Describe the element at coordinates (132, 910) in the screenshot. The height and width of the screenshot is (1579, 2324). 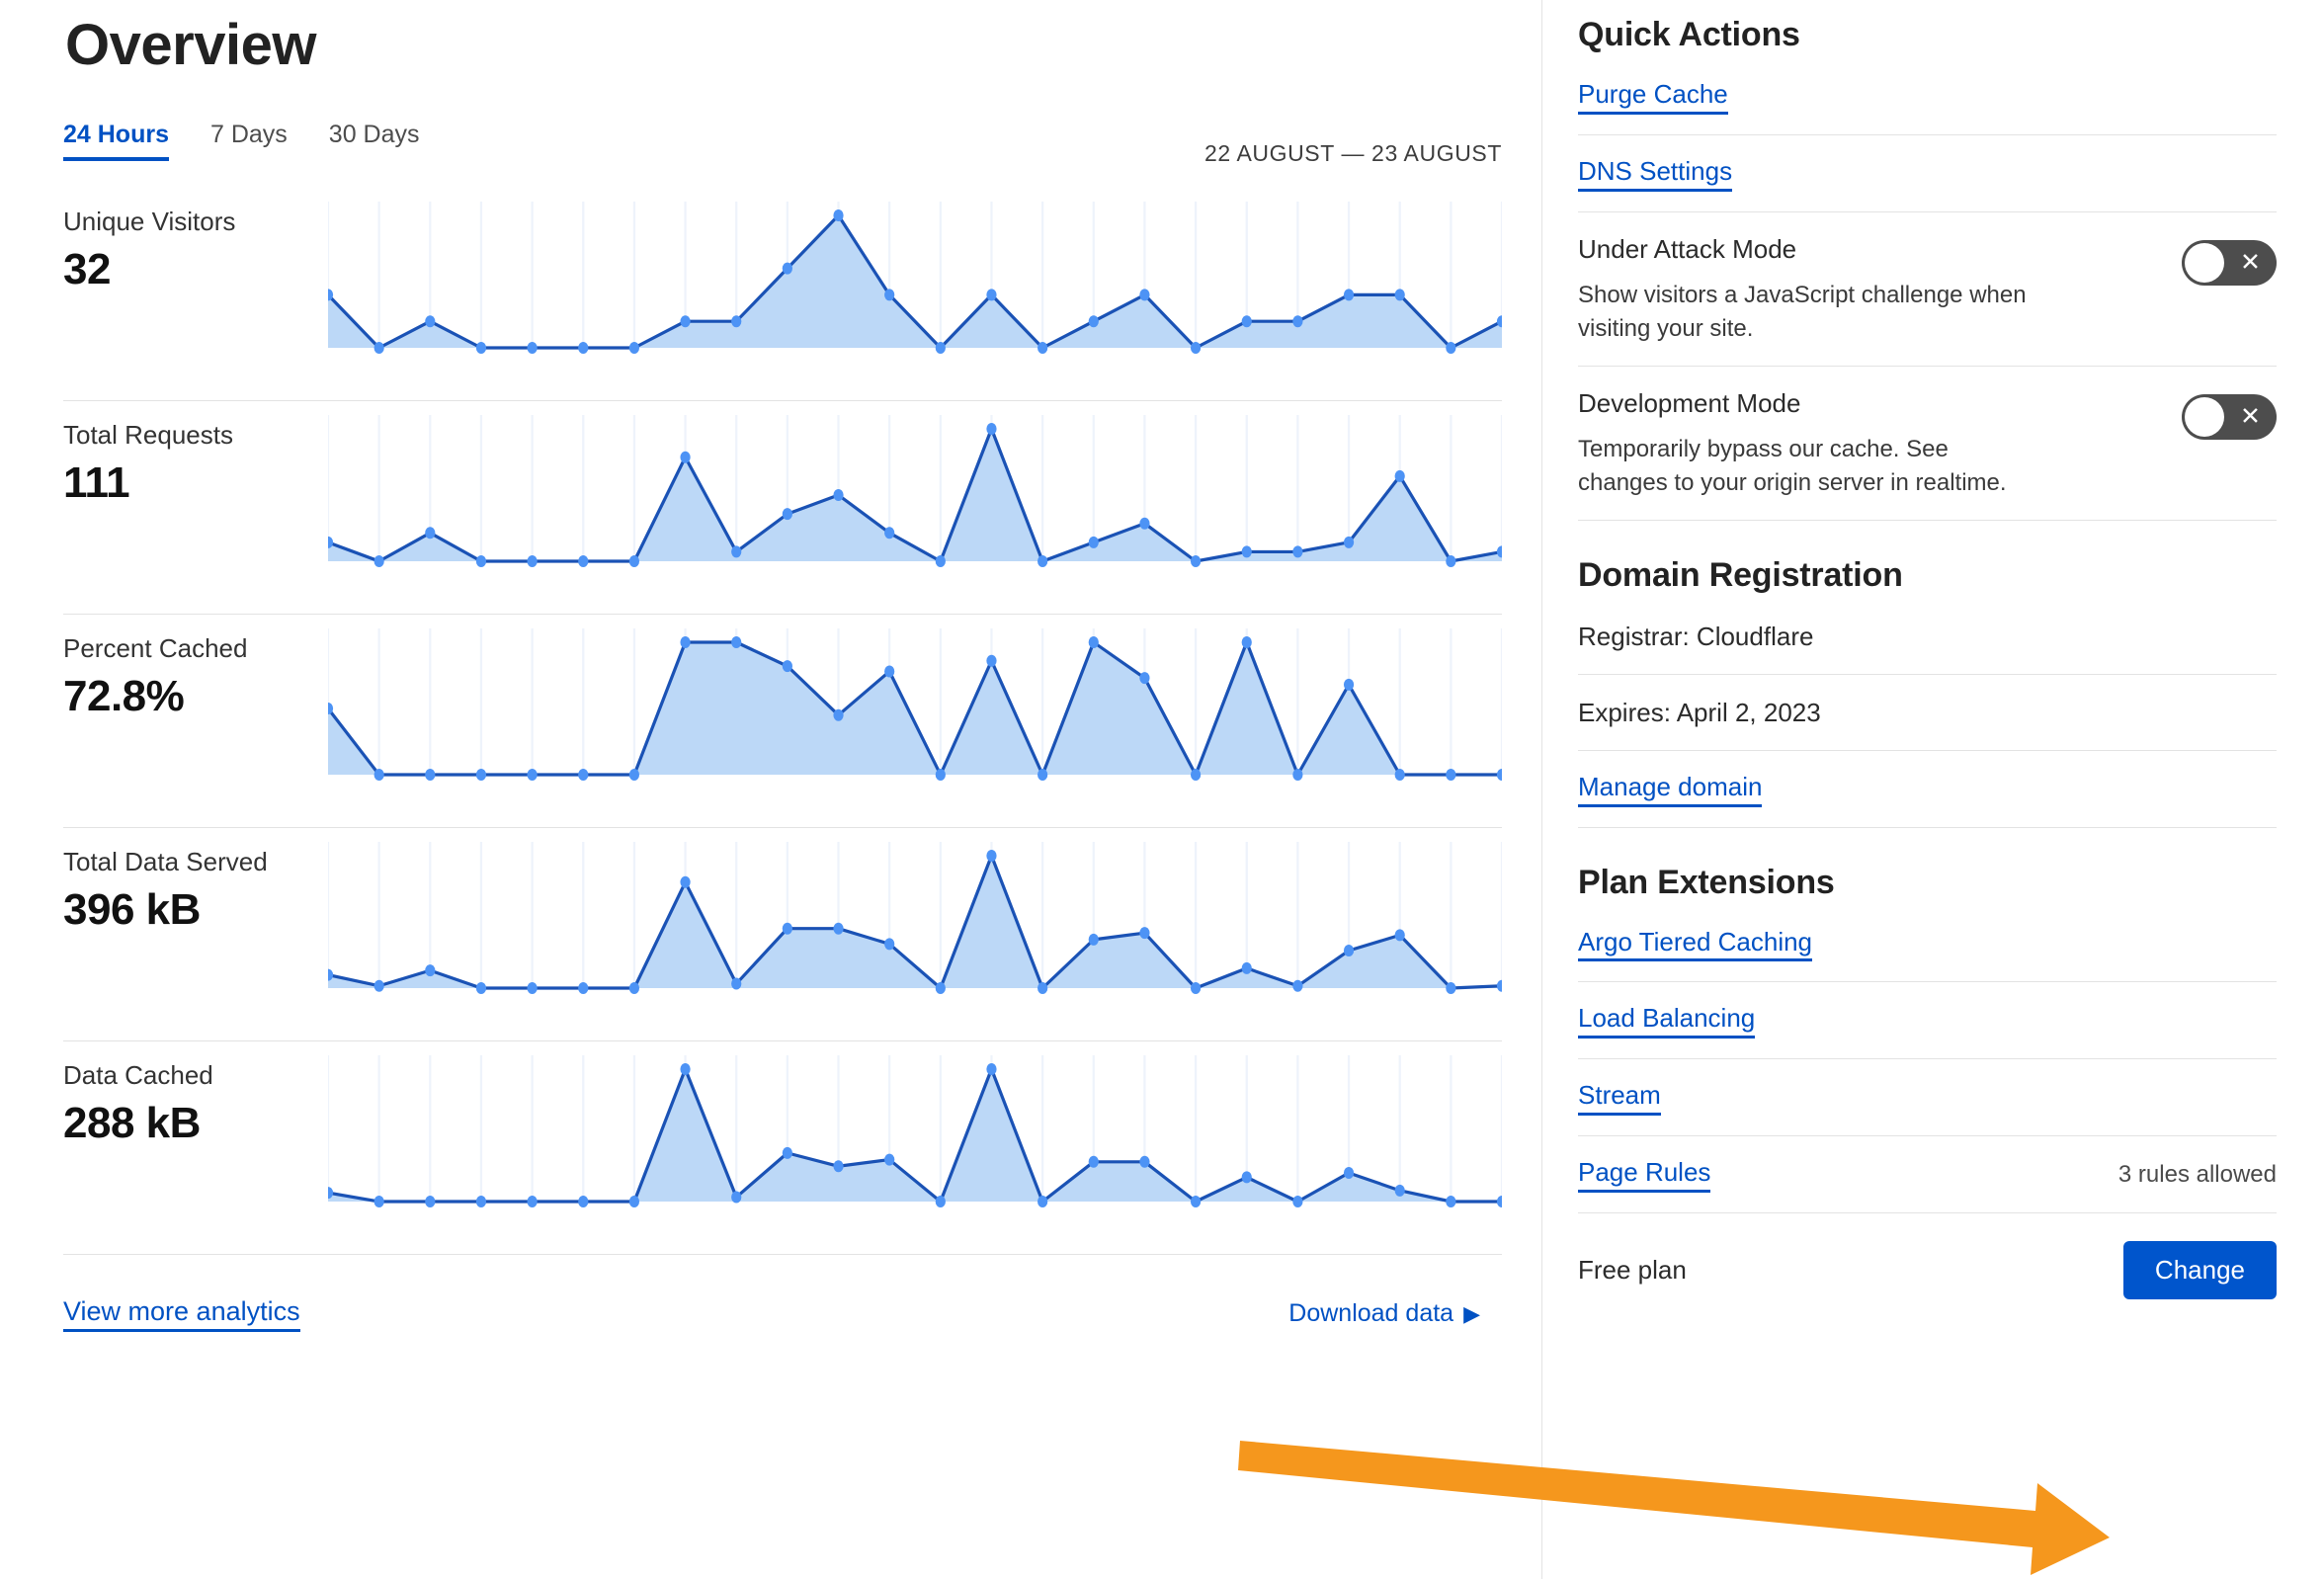
I see `metric-value: 396 kB` at that location.